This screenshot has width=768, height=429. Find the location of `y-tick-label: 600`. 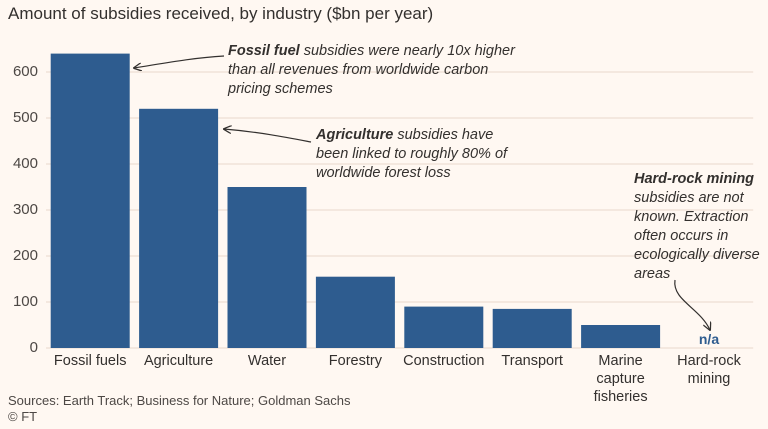

y-tick-label: 600 is located at coordinates (25, 71).